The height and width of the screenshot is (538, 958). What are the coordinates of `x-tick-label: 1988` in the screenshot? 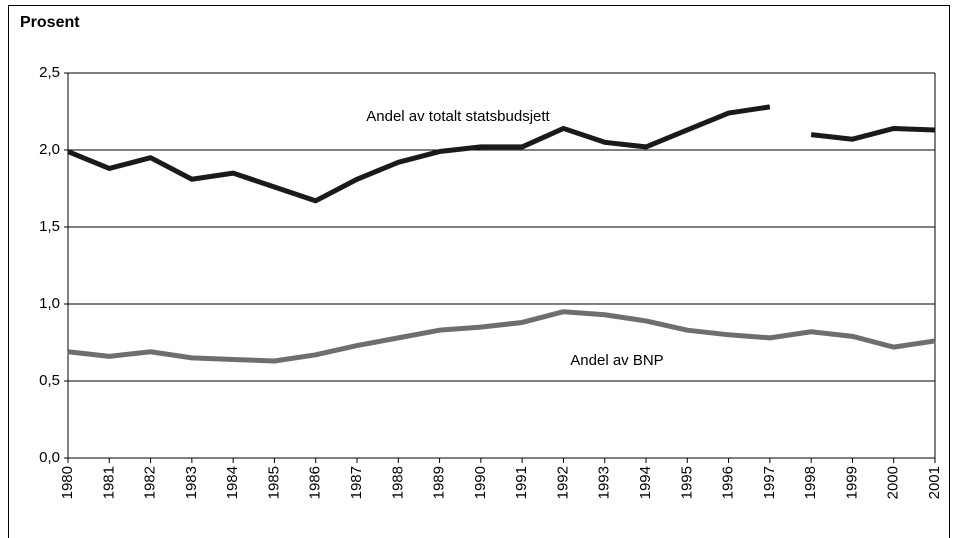 It's located at (397, 482).